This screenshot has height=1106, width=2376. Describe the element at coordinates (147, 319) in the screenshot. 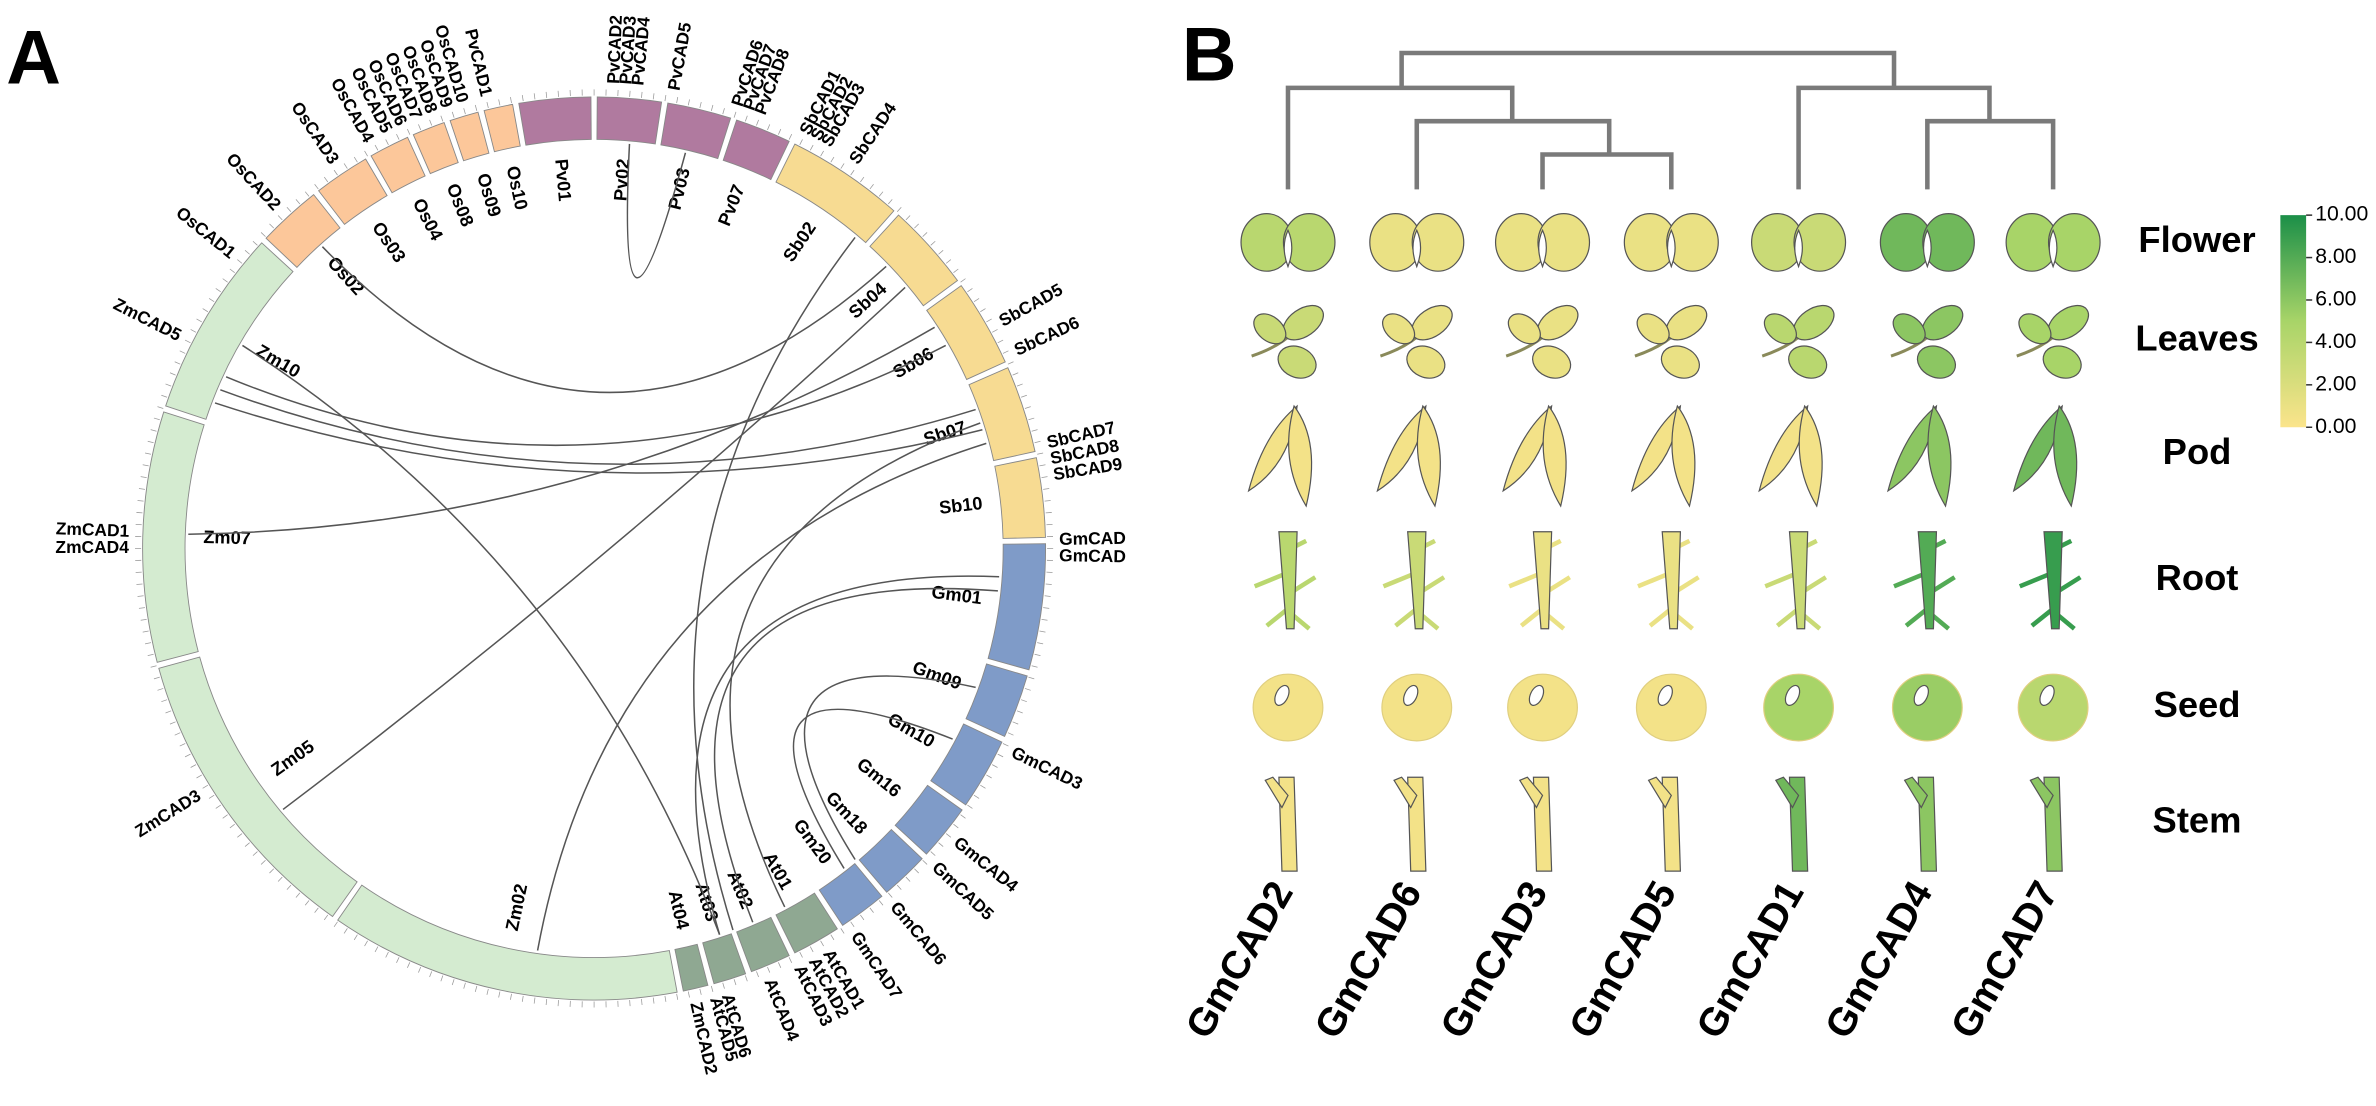

I see `gene-label: ZmCAD5` at that location.